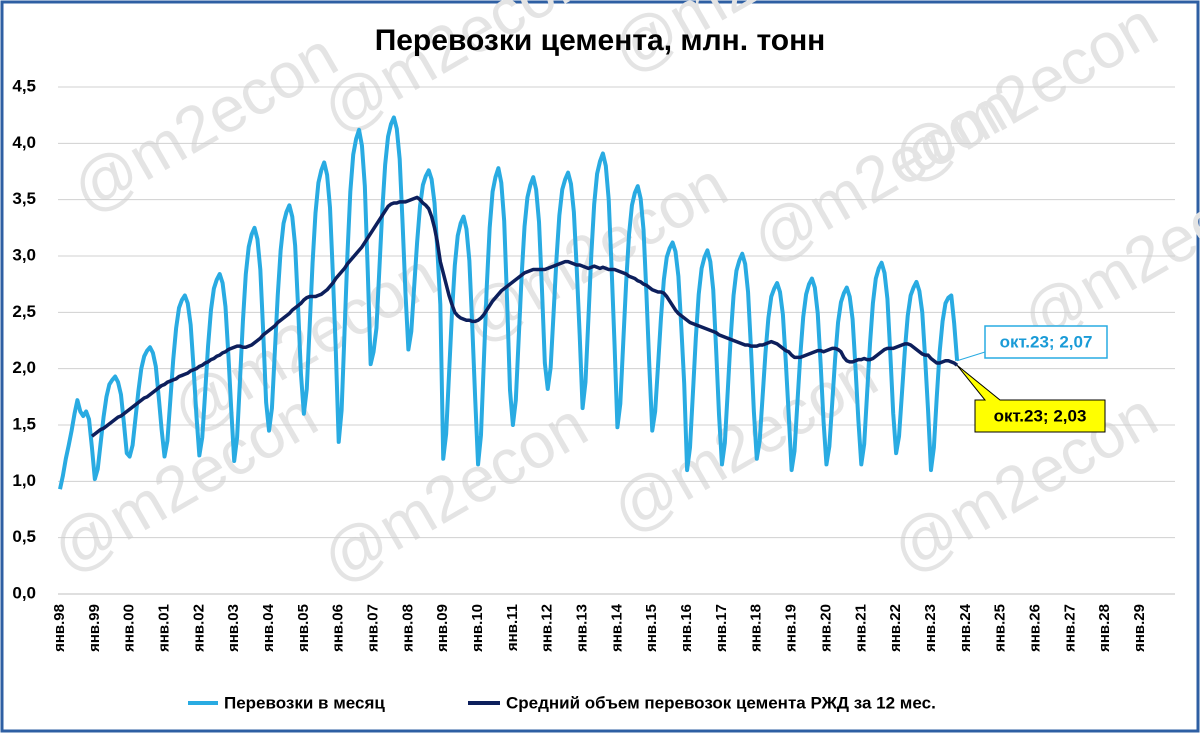  What do you see at coordinates (129, 628) in the screenshot?
I see `x-tick-label: янв.00` at bounding box center [129, 628].